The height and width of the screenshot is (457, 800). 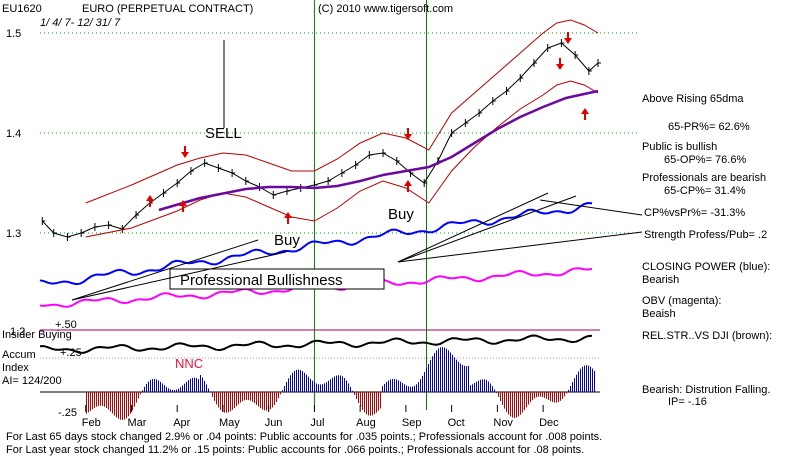 I want to click on accum-label: Accum, so click(x=19, y=355).